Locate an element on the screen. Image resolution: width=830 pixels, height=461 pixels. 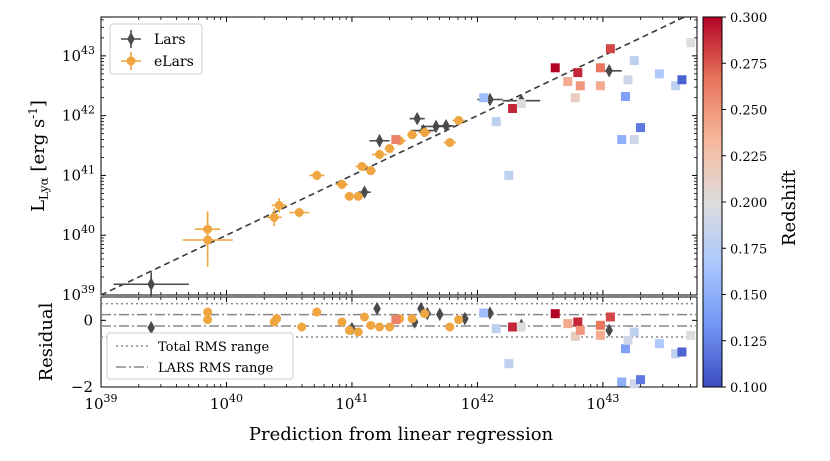
residual-y-axis-label: Residual is located at coordinates (46, 341).